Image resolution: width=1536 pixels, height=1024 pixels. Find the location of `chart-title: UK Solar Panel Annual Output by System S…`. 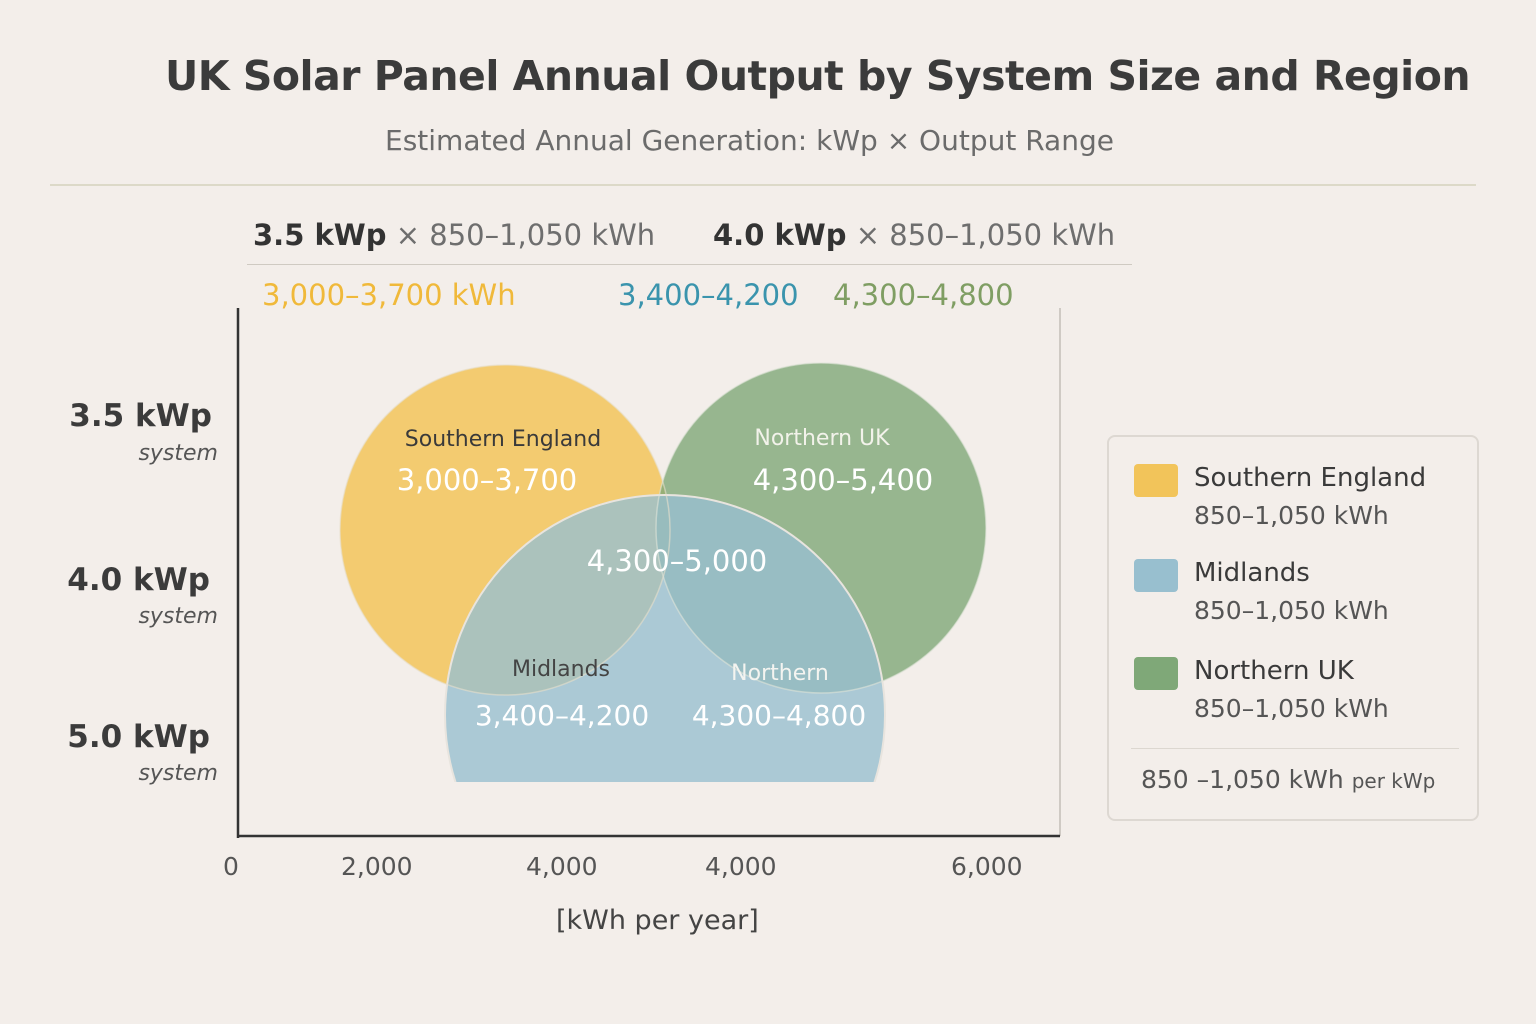

chart-title: UK Solar Panel Annual Output by System S… is located at coordinates (818, 76).